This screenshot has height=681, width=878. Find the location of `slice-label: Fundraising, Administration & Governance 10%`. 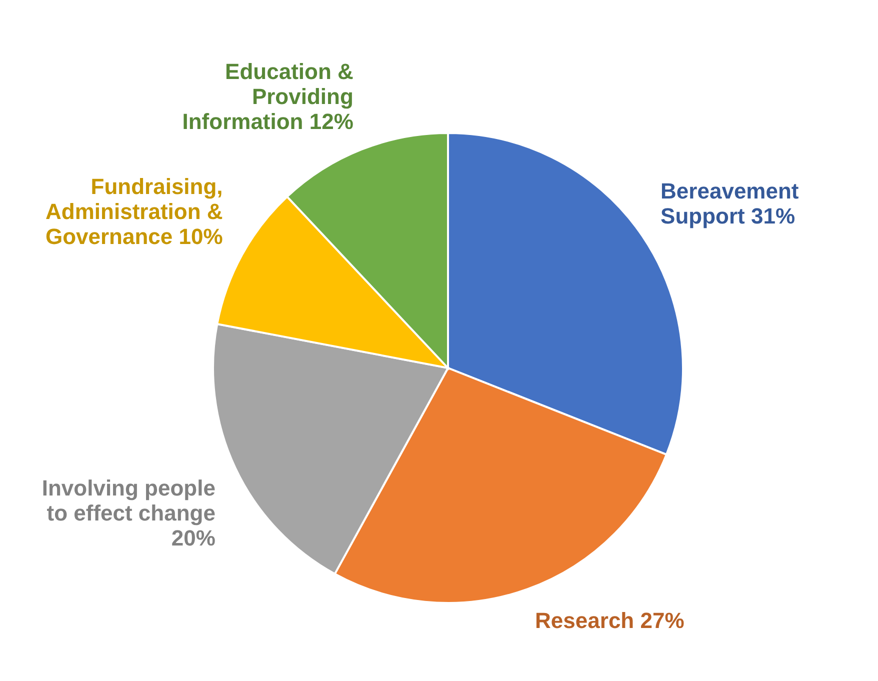

slice-label: Fundraising, Administration & Governance 10% is located at coordinates (134, 212).